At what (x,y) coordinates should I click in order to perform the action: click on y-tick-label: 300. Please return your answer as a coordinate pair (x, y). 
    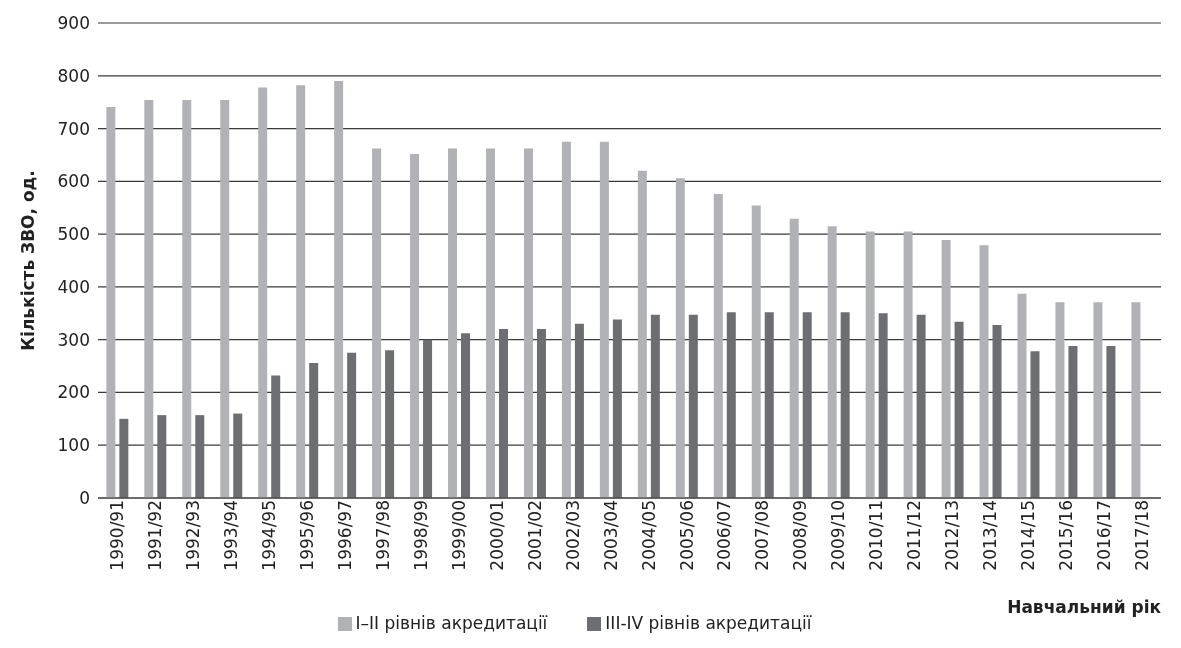
    Looking at the image, I should click on (73, 339).